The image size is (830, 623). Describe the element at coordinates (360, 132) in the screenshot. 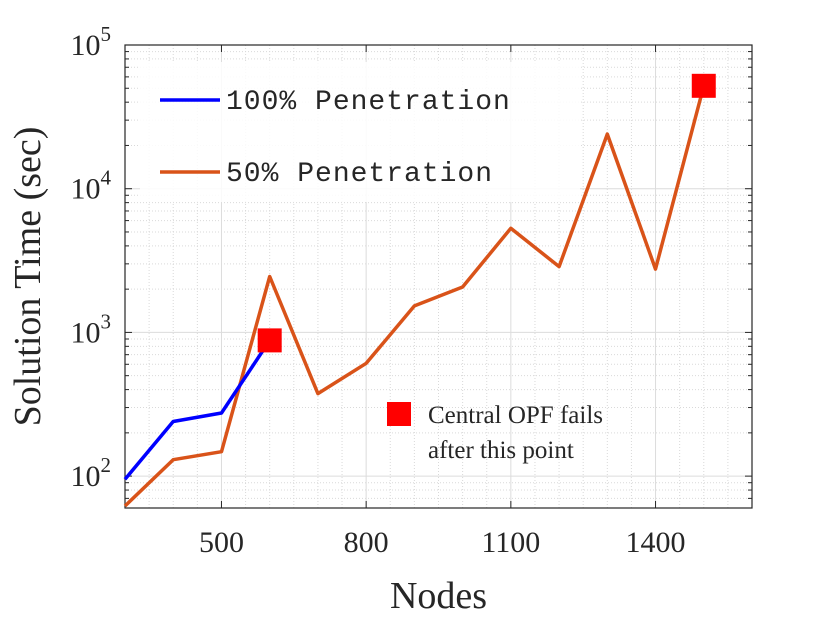

I see `legend-box` at that location.